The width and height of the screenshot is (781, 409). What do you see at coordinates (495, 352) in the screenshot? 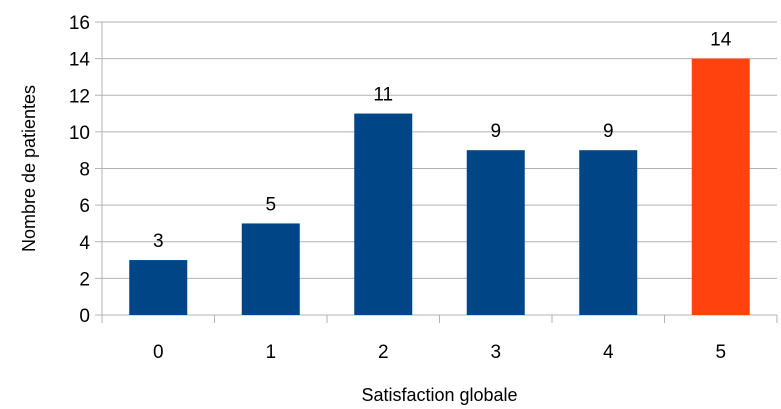
I see `x-tick-label: 3` at bounding box center [495, 352].